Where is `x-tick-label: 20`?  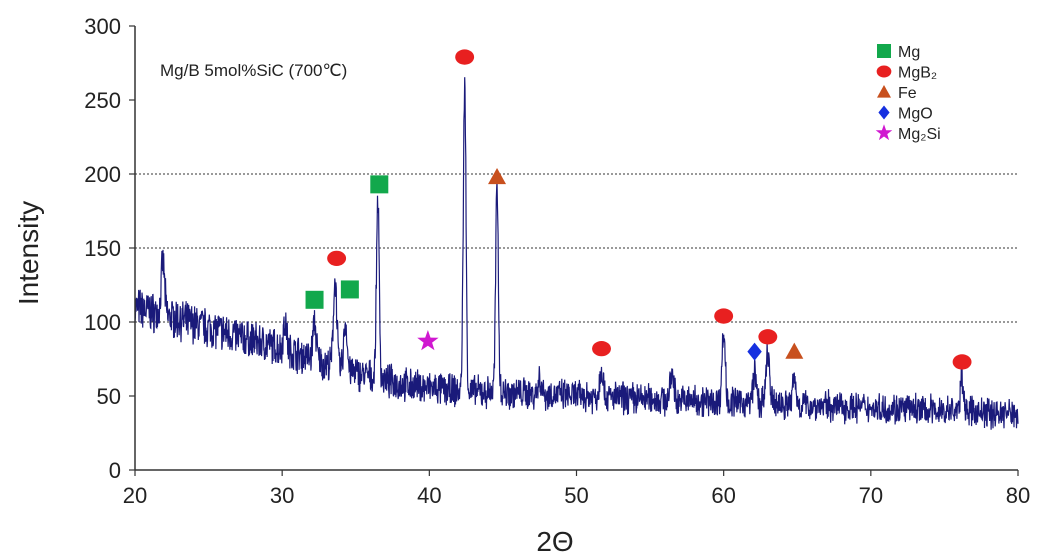
x-tick-label: 20 is located at coordinates (135, 495).